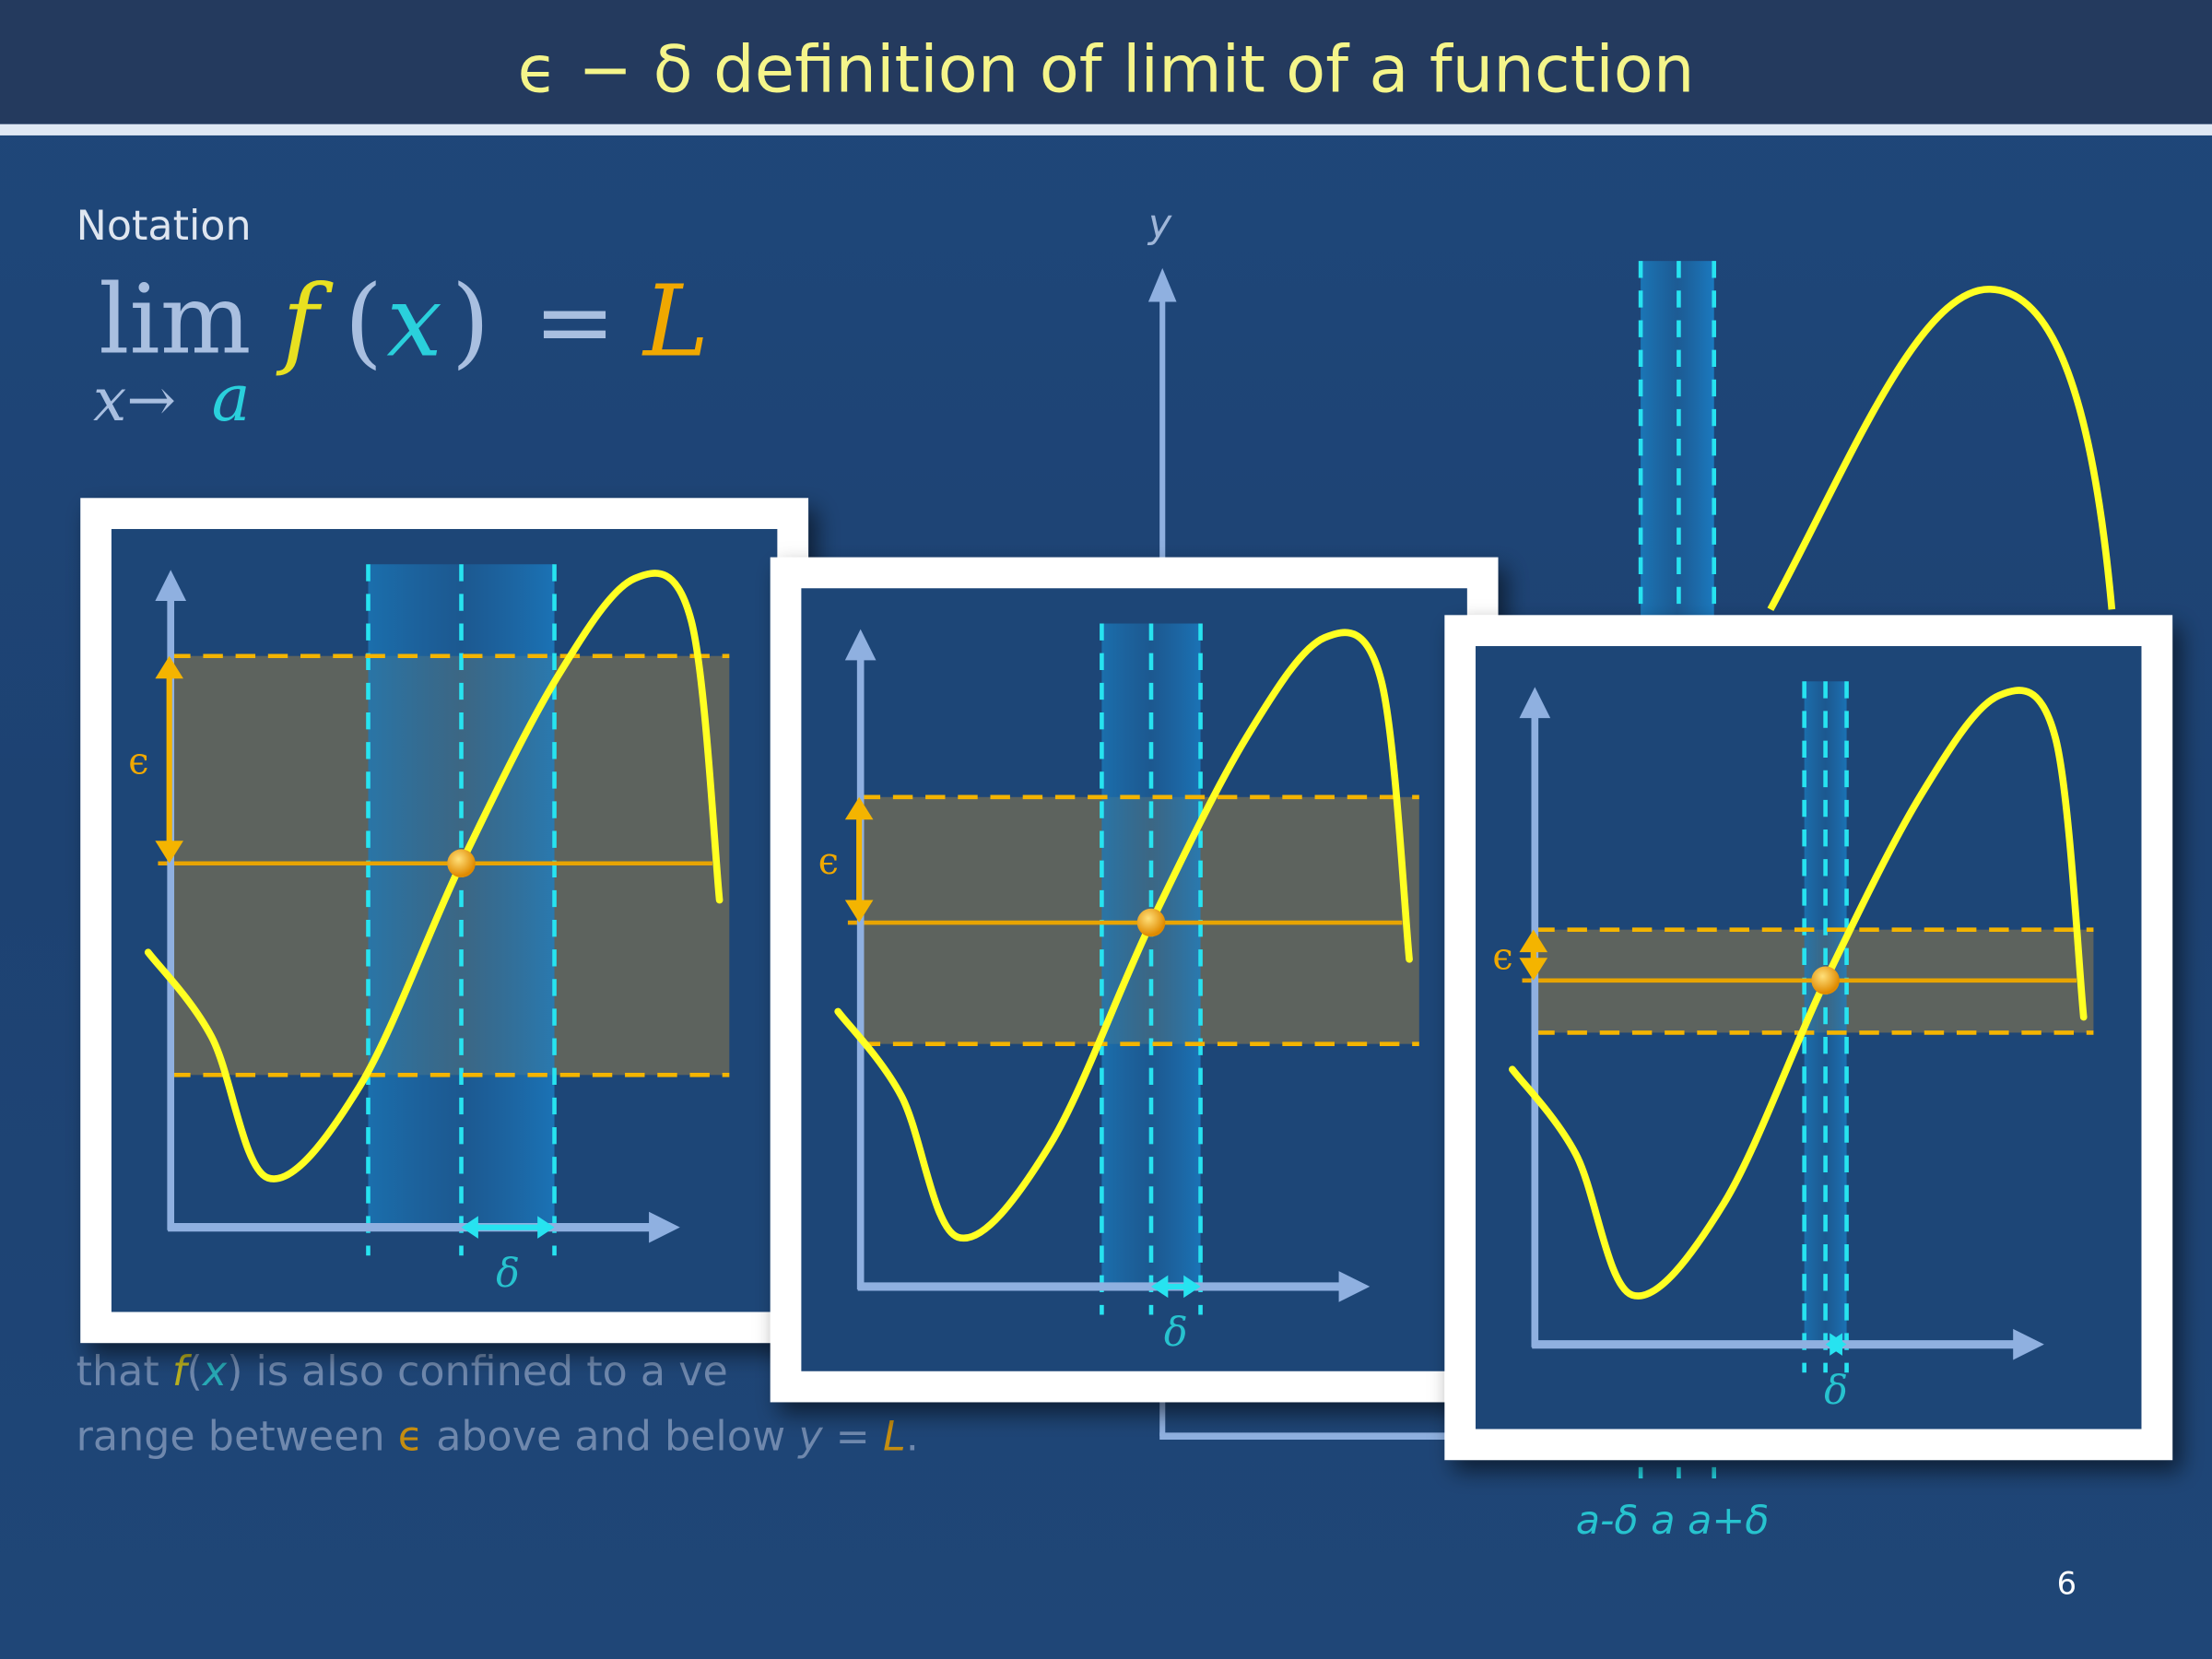 The width and height of the screenshot is (2212, 1659). I want to click on title-bar, so click(1106, 62).